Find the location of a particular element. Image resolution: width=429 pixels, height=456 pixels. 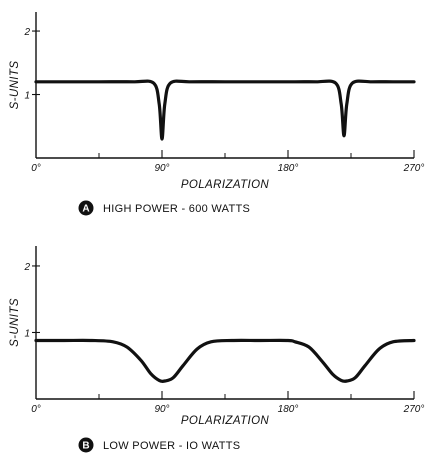

panel-caption: LOW POWER - IO WATTS is located at coordinates (171, 446).